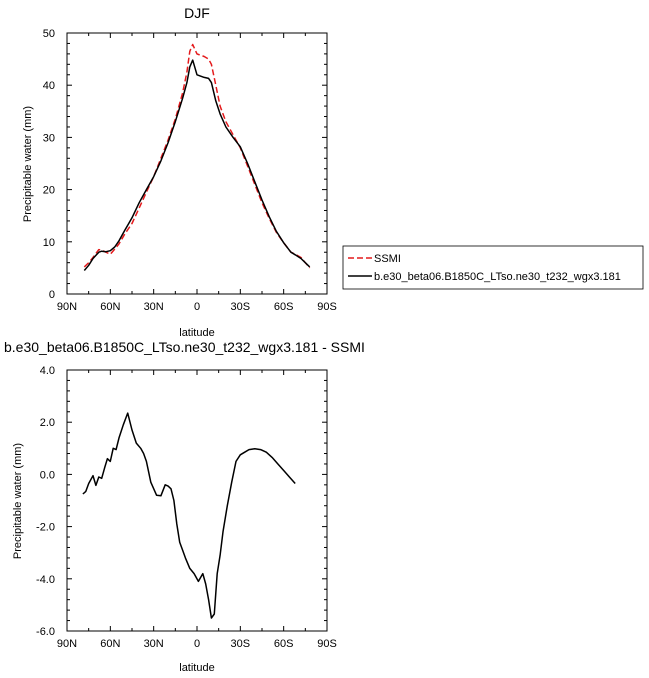 The width and height of the screenshot is (649, 678). I want to click on bottom-ytick-label: 4.0, so click(47, 371).